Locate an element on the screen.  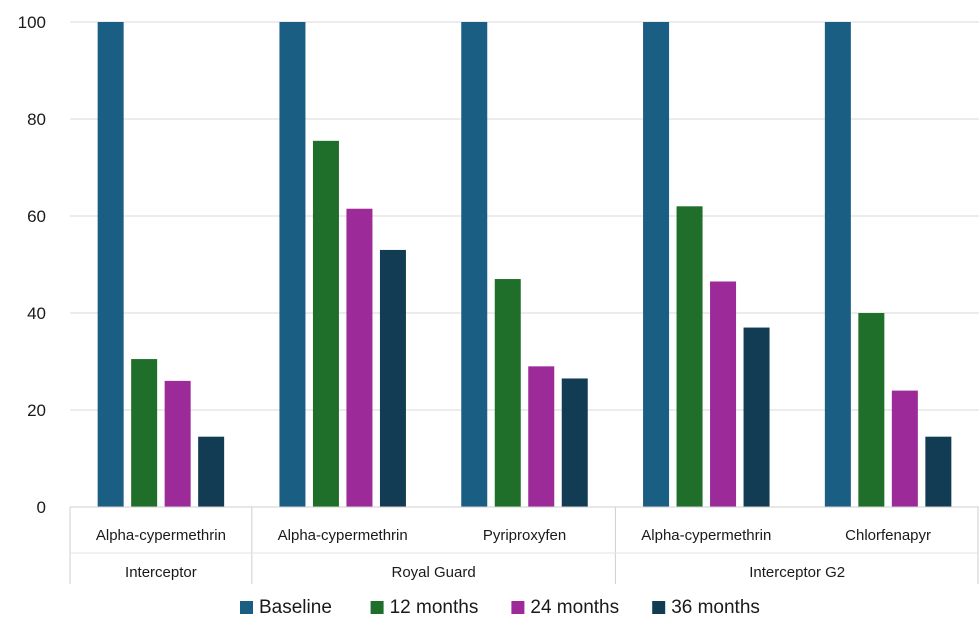
category-label: Chlorfenapyr is located at coordinates (888, 535).